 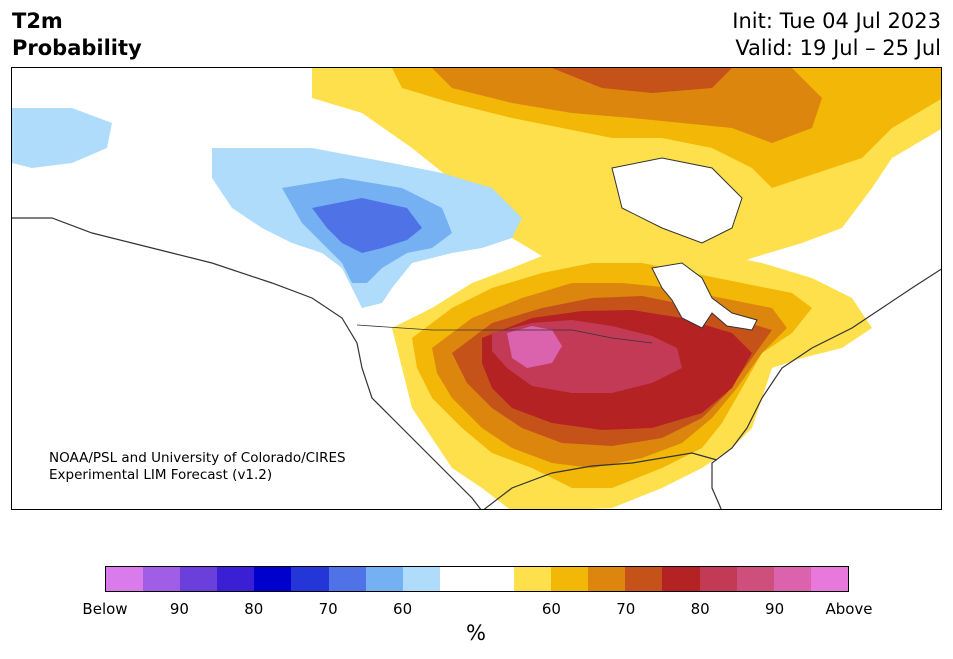 What do you see at coordinates (476, 610) in the screenshot?
I see `colorbar-labels: Below 90 80 70 60 60 70 80 90 Above` at bounding box center [476, 610].